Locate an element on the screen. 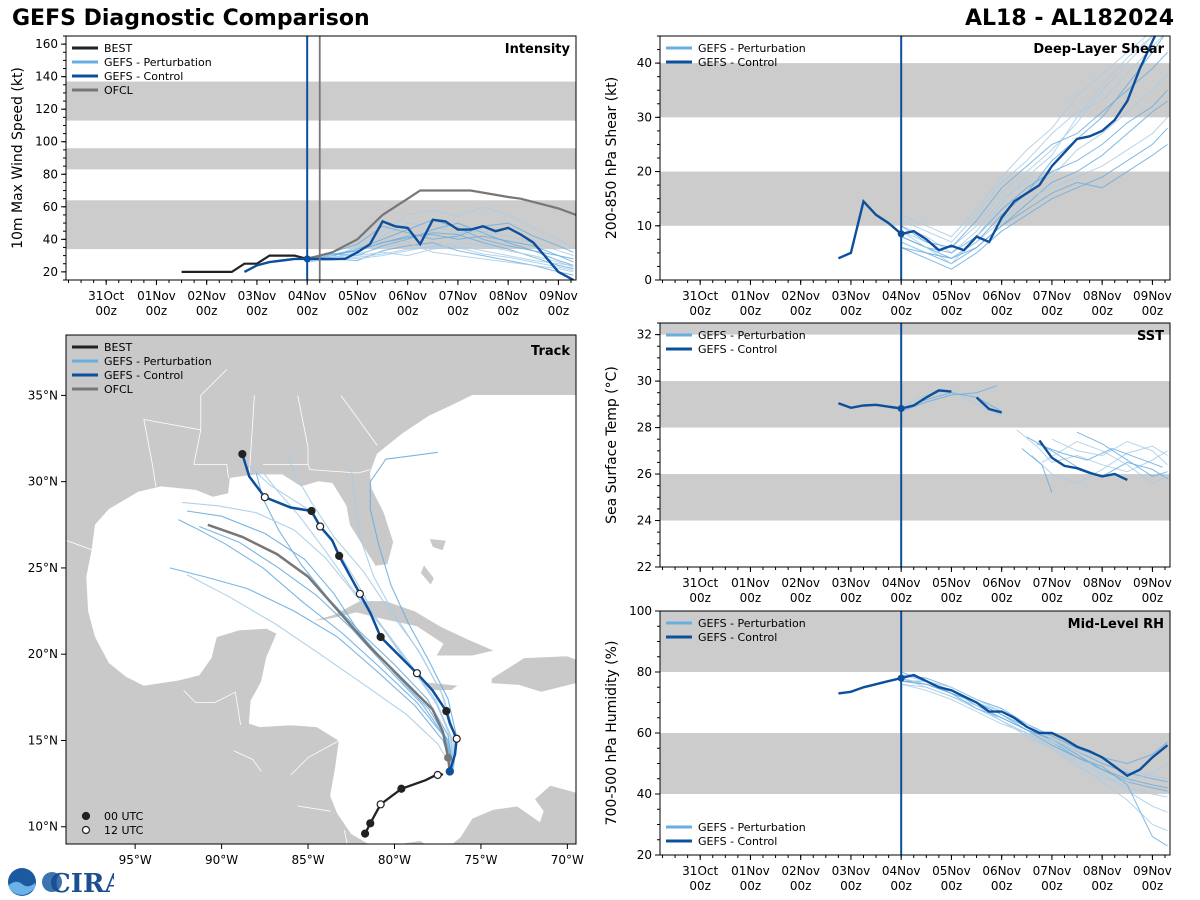 The height and width of the screenshot is (900, 1200). y-tick-label: 80 is located at coordinates (50, 174).